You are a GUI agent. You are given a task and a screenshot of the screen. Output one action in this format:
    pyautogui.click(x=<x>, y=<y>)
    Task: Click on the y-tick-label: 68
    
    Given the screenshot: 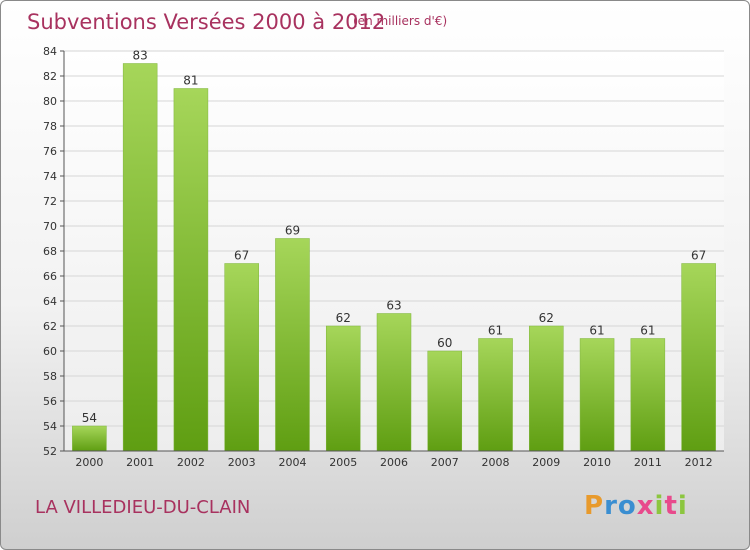 What is the action you would take?
    pyautogui.click(x=50, y=251)
    